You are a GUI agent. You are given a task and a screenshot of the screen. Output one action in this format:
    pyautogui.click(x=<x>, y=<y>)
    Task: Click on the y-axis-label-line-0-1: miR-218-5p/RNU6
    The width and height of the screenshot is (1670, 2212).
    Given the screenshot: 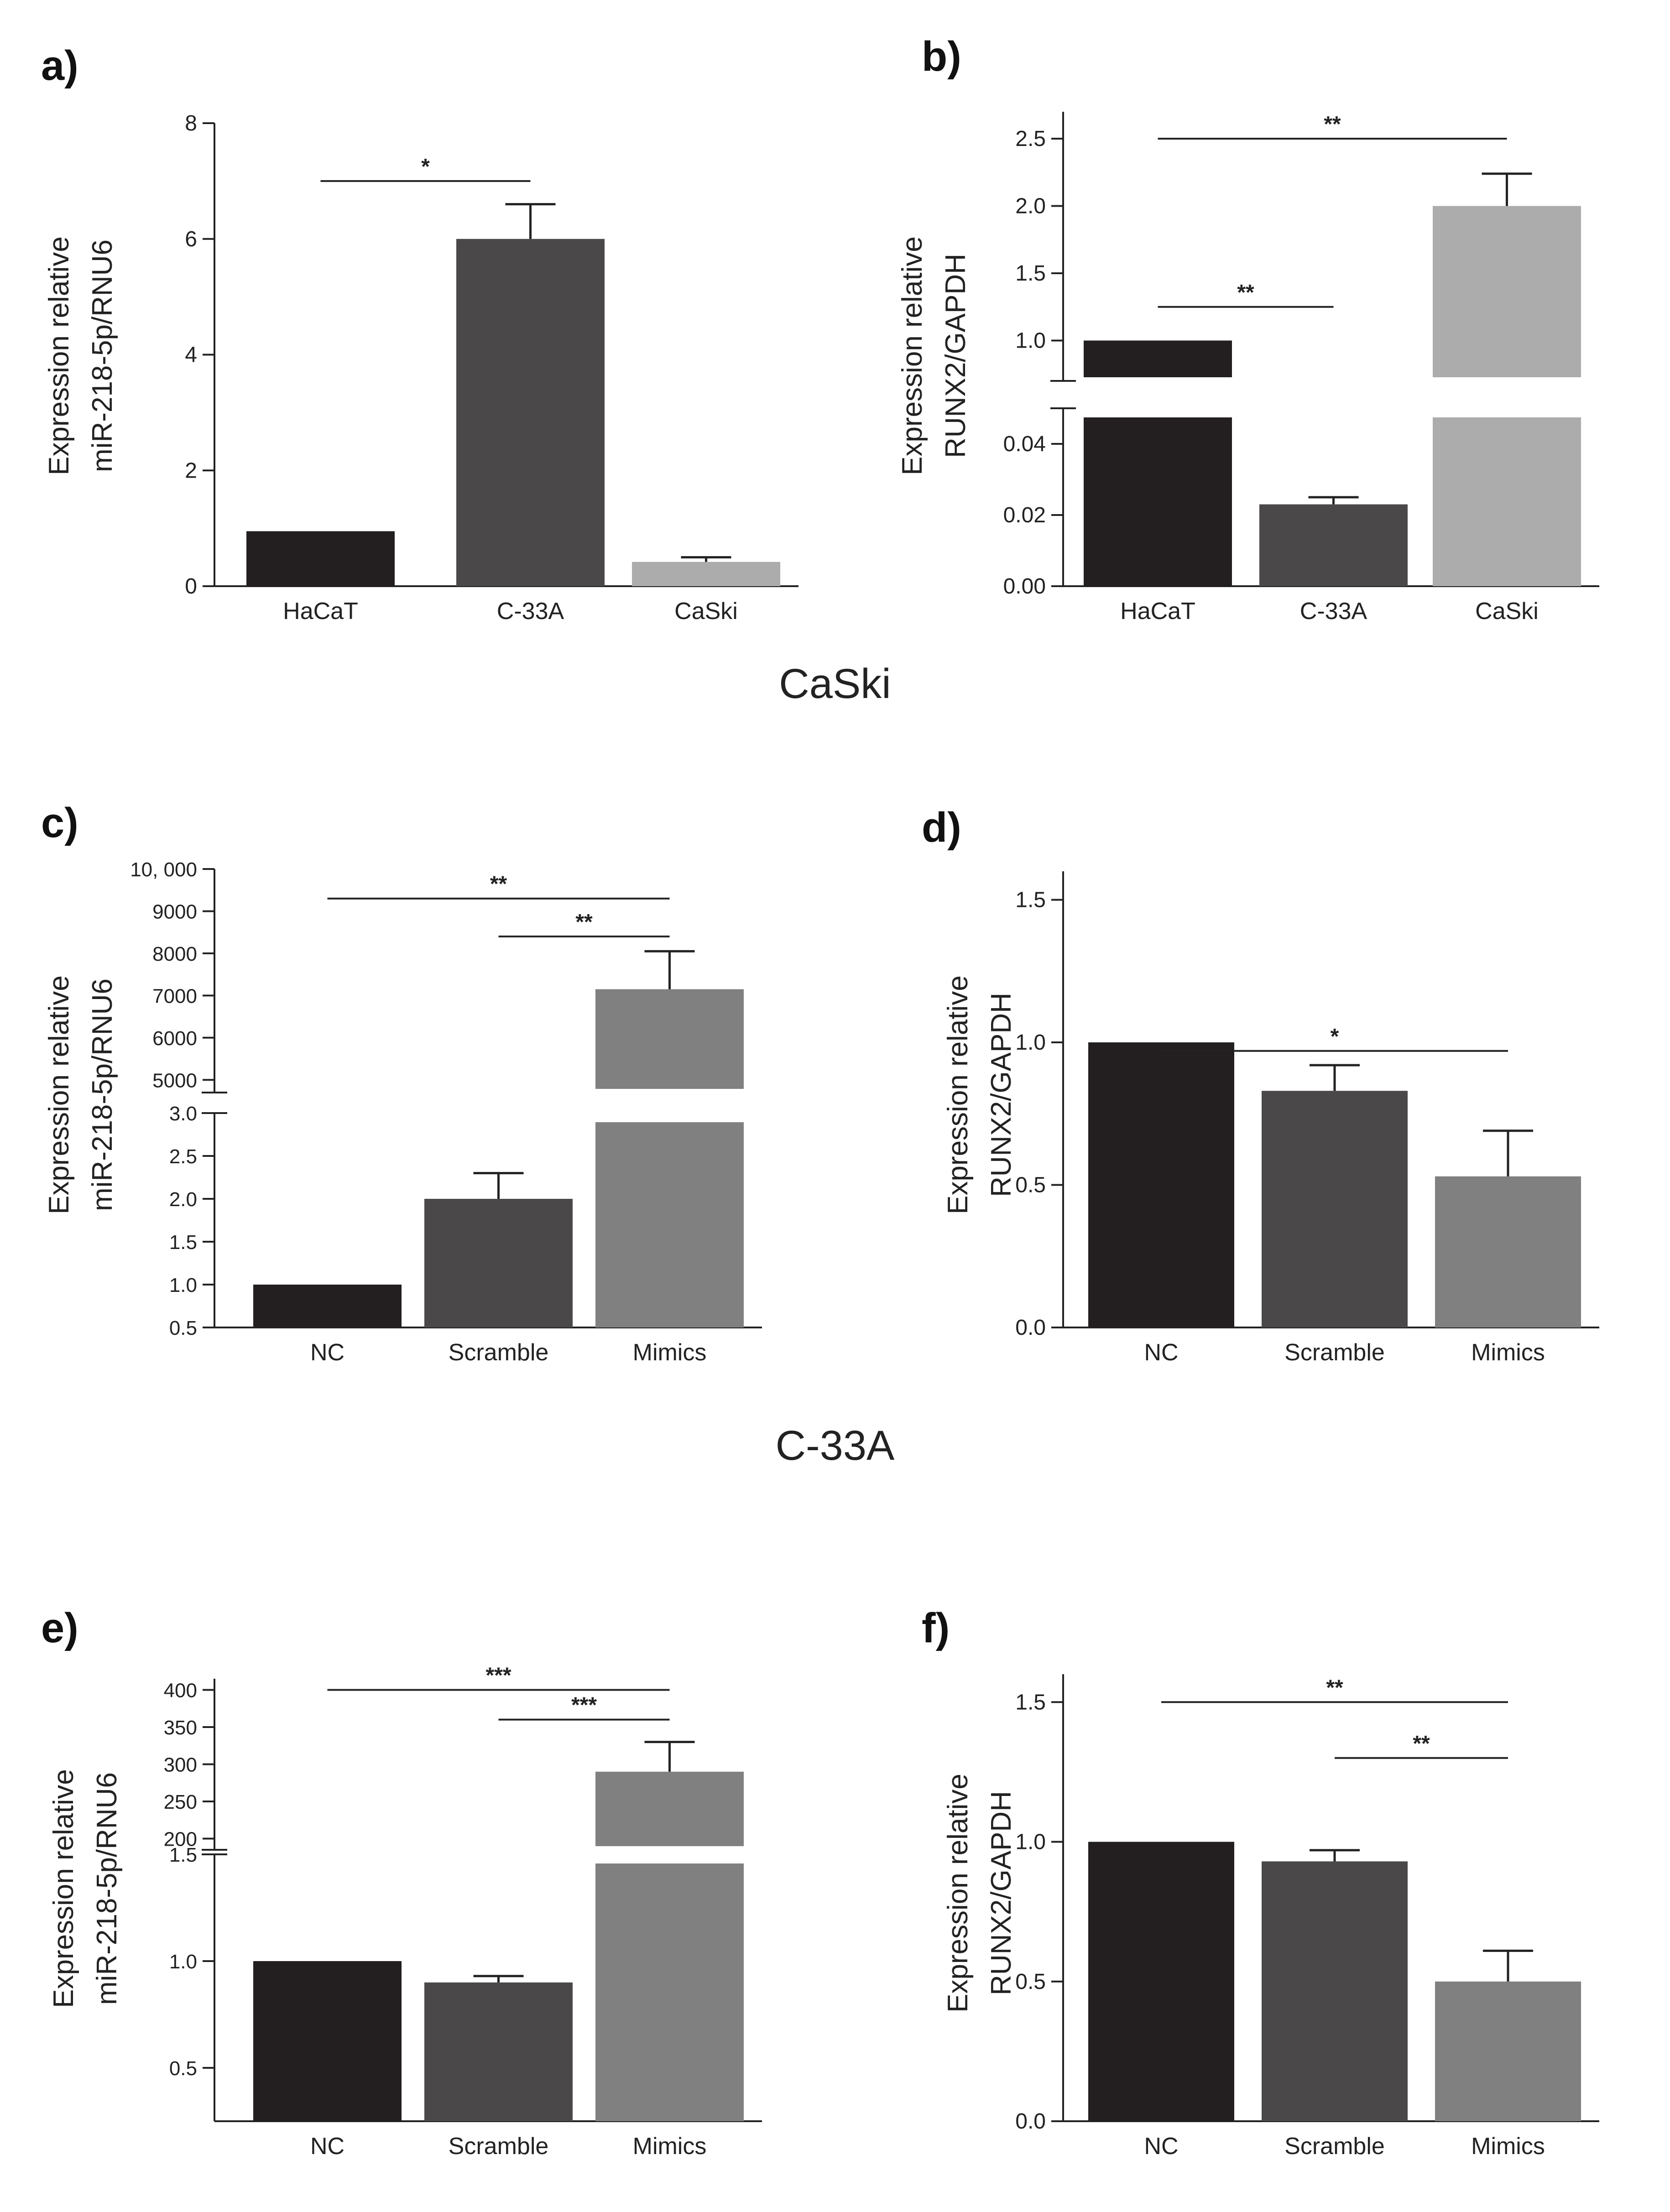 What is the action you would take?
    pyautogui.click(x=103, y=355)
    